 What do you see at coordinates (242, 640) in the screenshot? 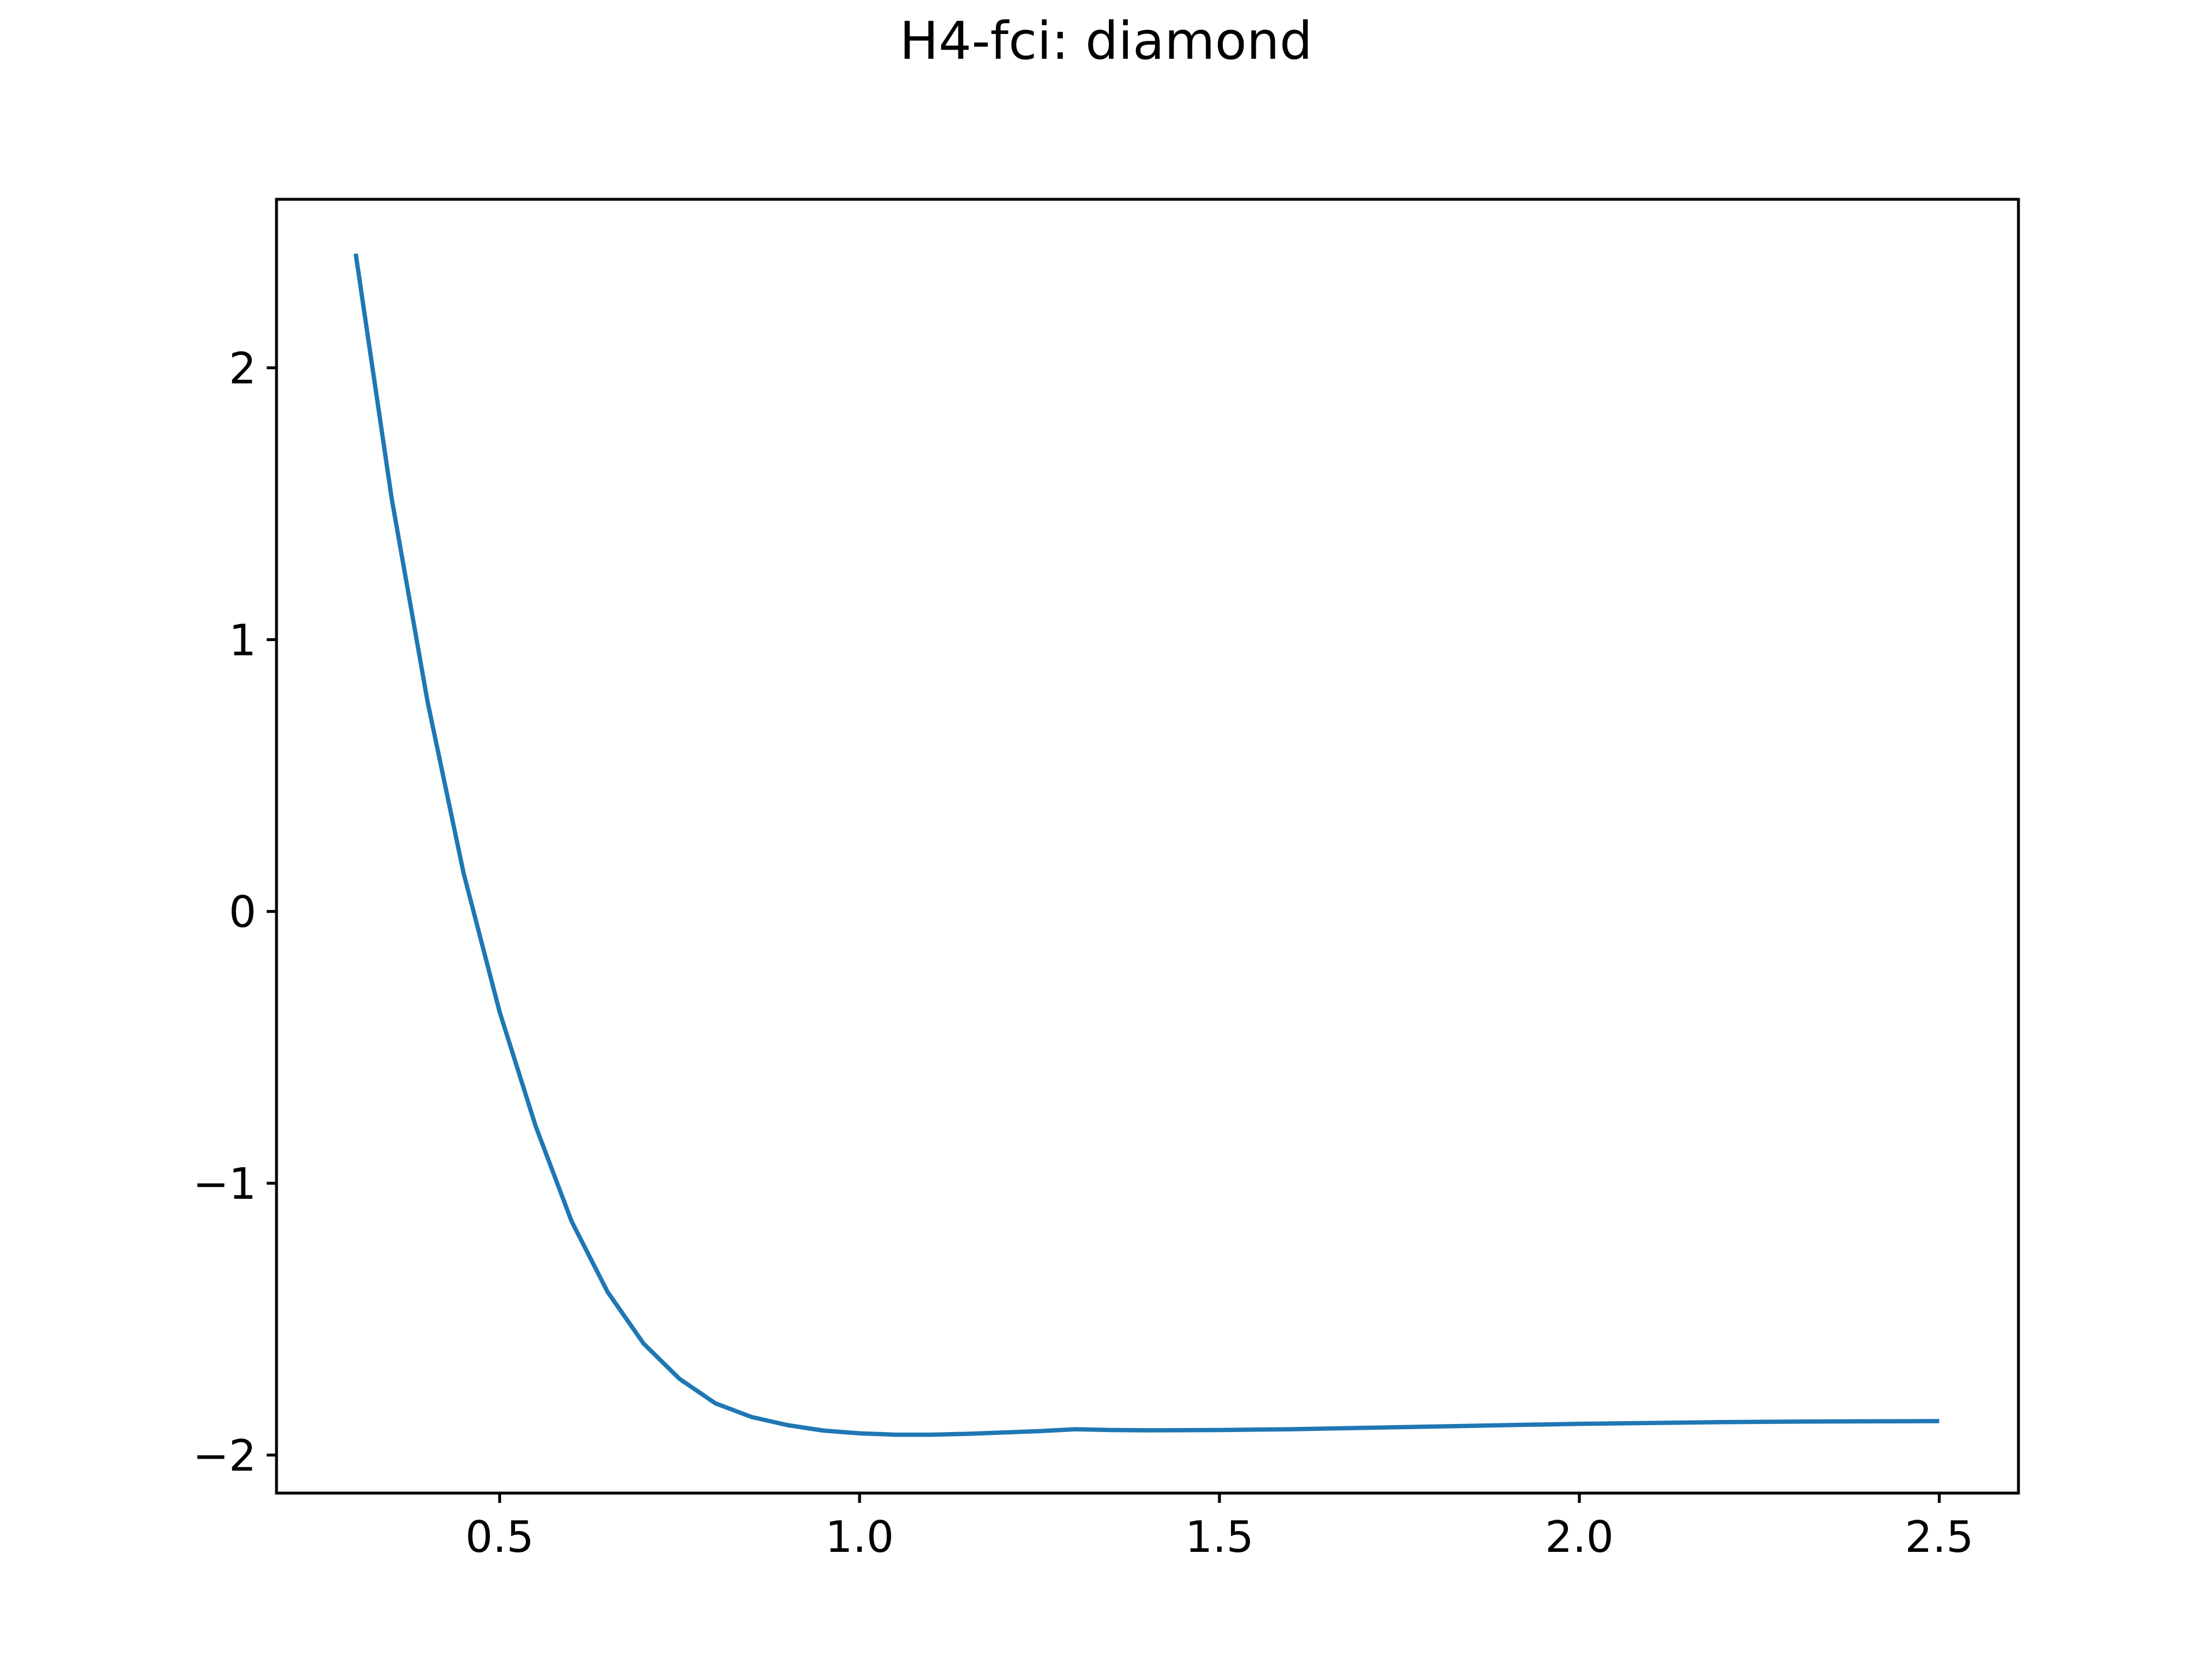
I see `y-tick-label: 1` at bounding box center [242, 640].